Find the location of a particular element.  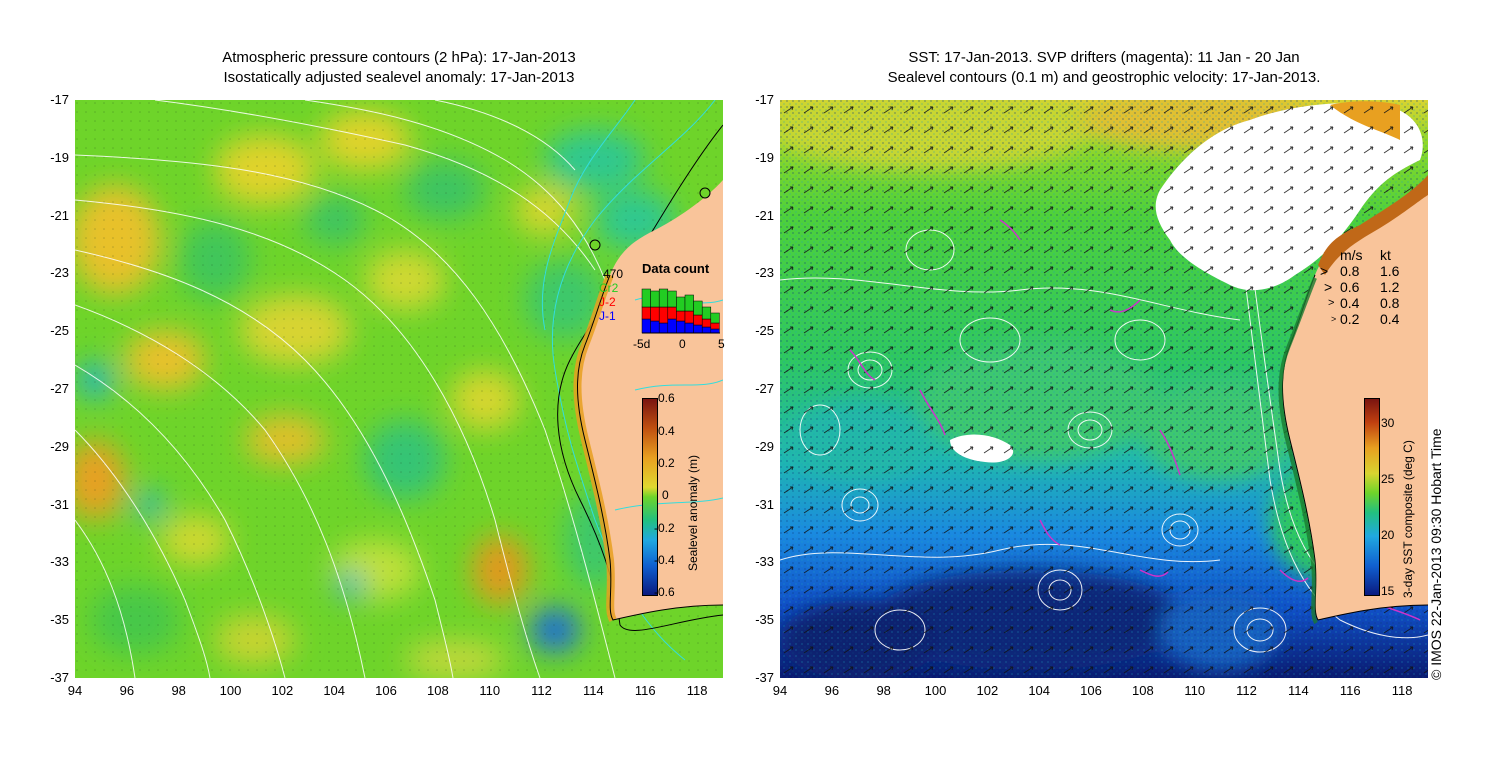

sst-tick-20: 20 is located at coordinates (1388, 535).